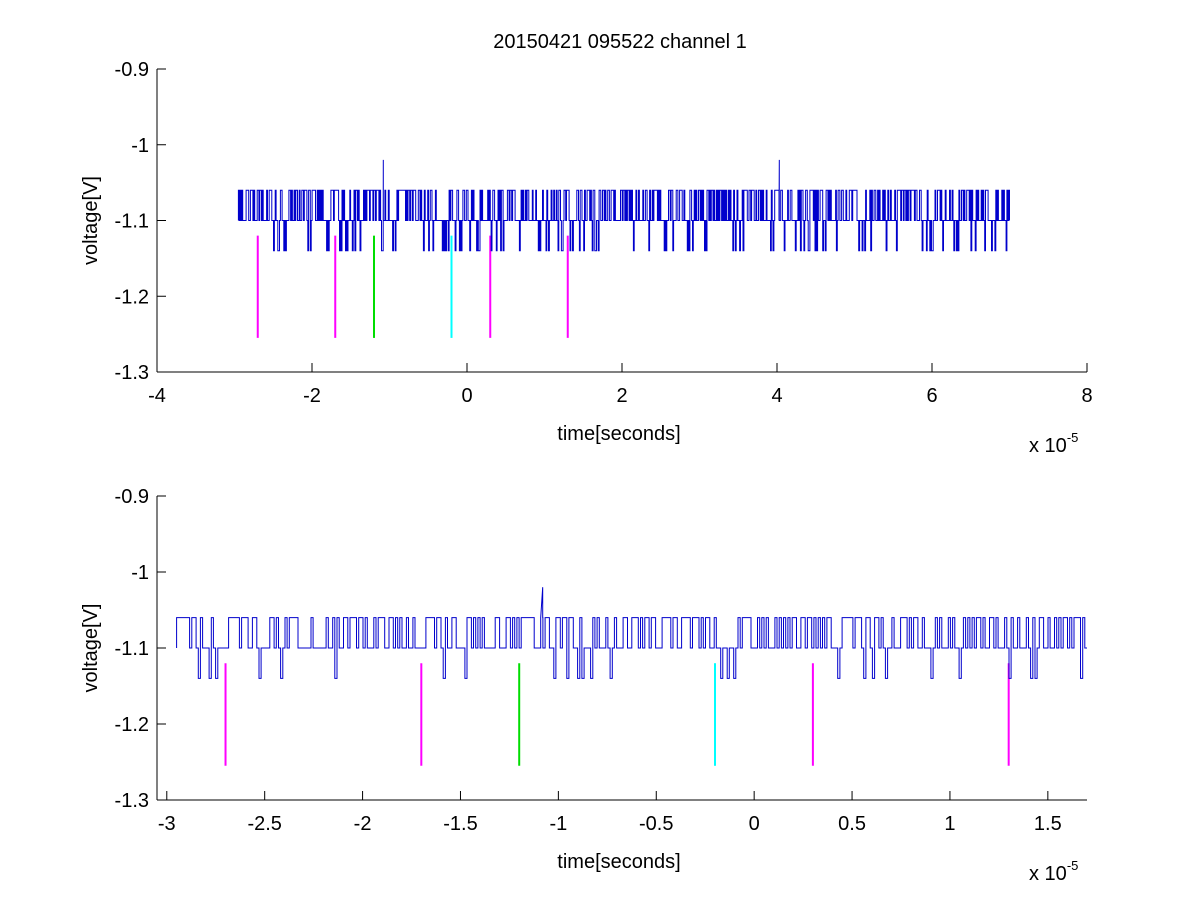 The width and height of the screenshot is (1200, 906). Describe the element at coordinates (620, 42) in the screenshot. I see `chart-title: 20150421 095522 channel 1` at that location.